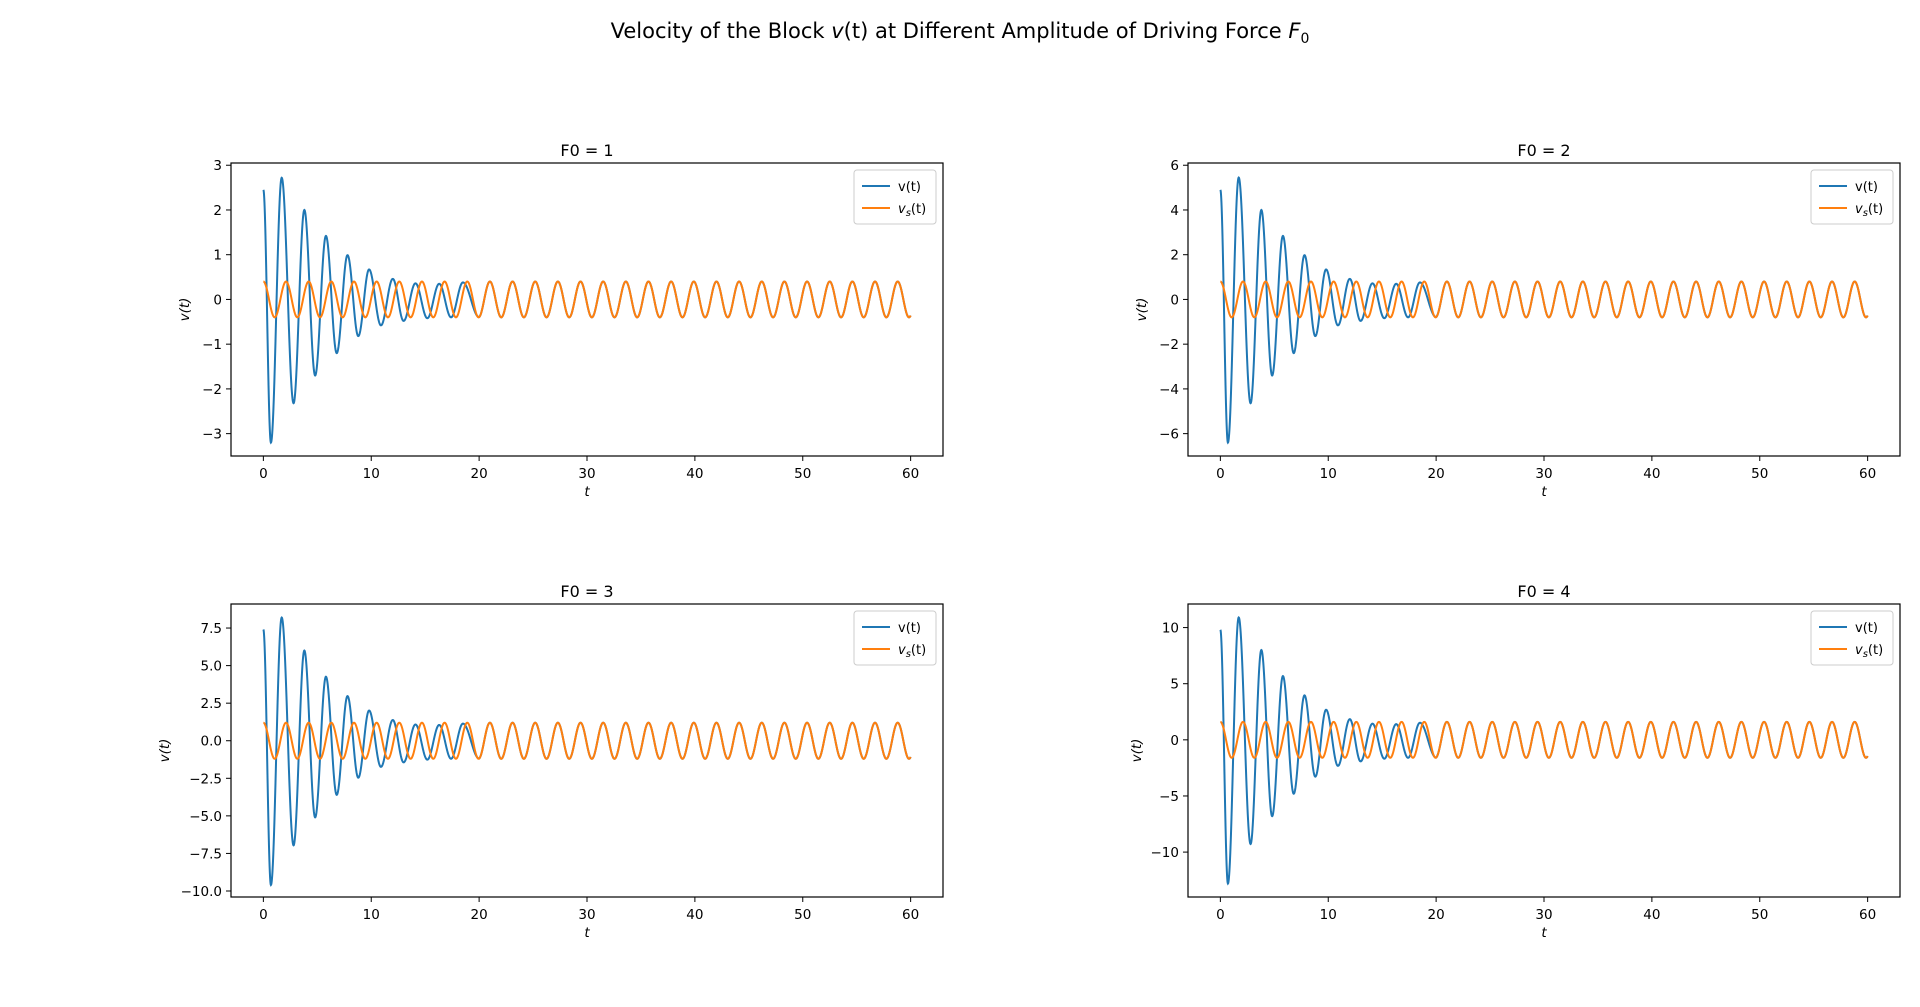 The image size is (1920, 1007). Describe the element at coordinates (201, 892) in the screenshot. I see `y-tick-label: −10.0` at that location.